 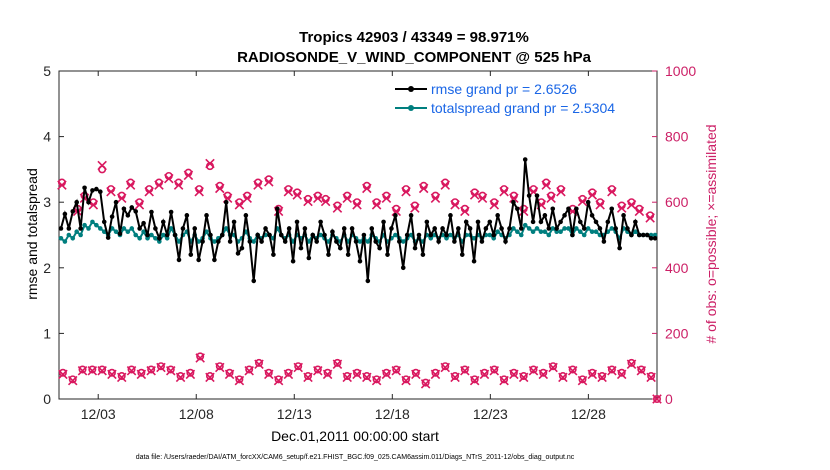 What do you see at coordinates (47, 399) in the screenshot?
I see `y-left-tick-label: 0` at bounding box center [47, 399].